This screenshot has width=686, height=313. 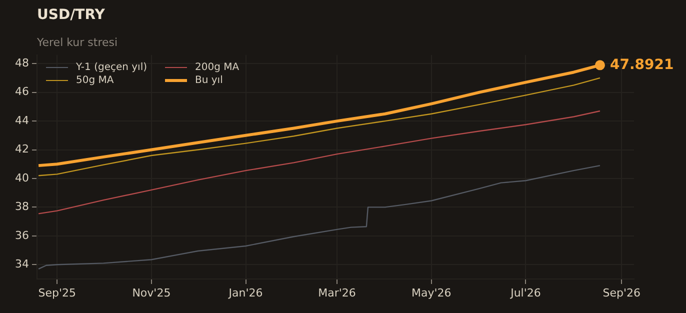 I want to click on x-tick-label: May'26, so click(x=432, y=293).